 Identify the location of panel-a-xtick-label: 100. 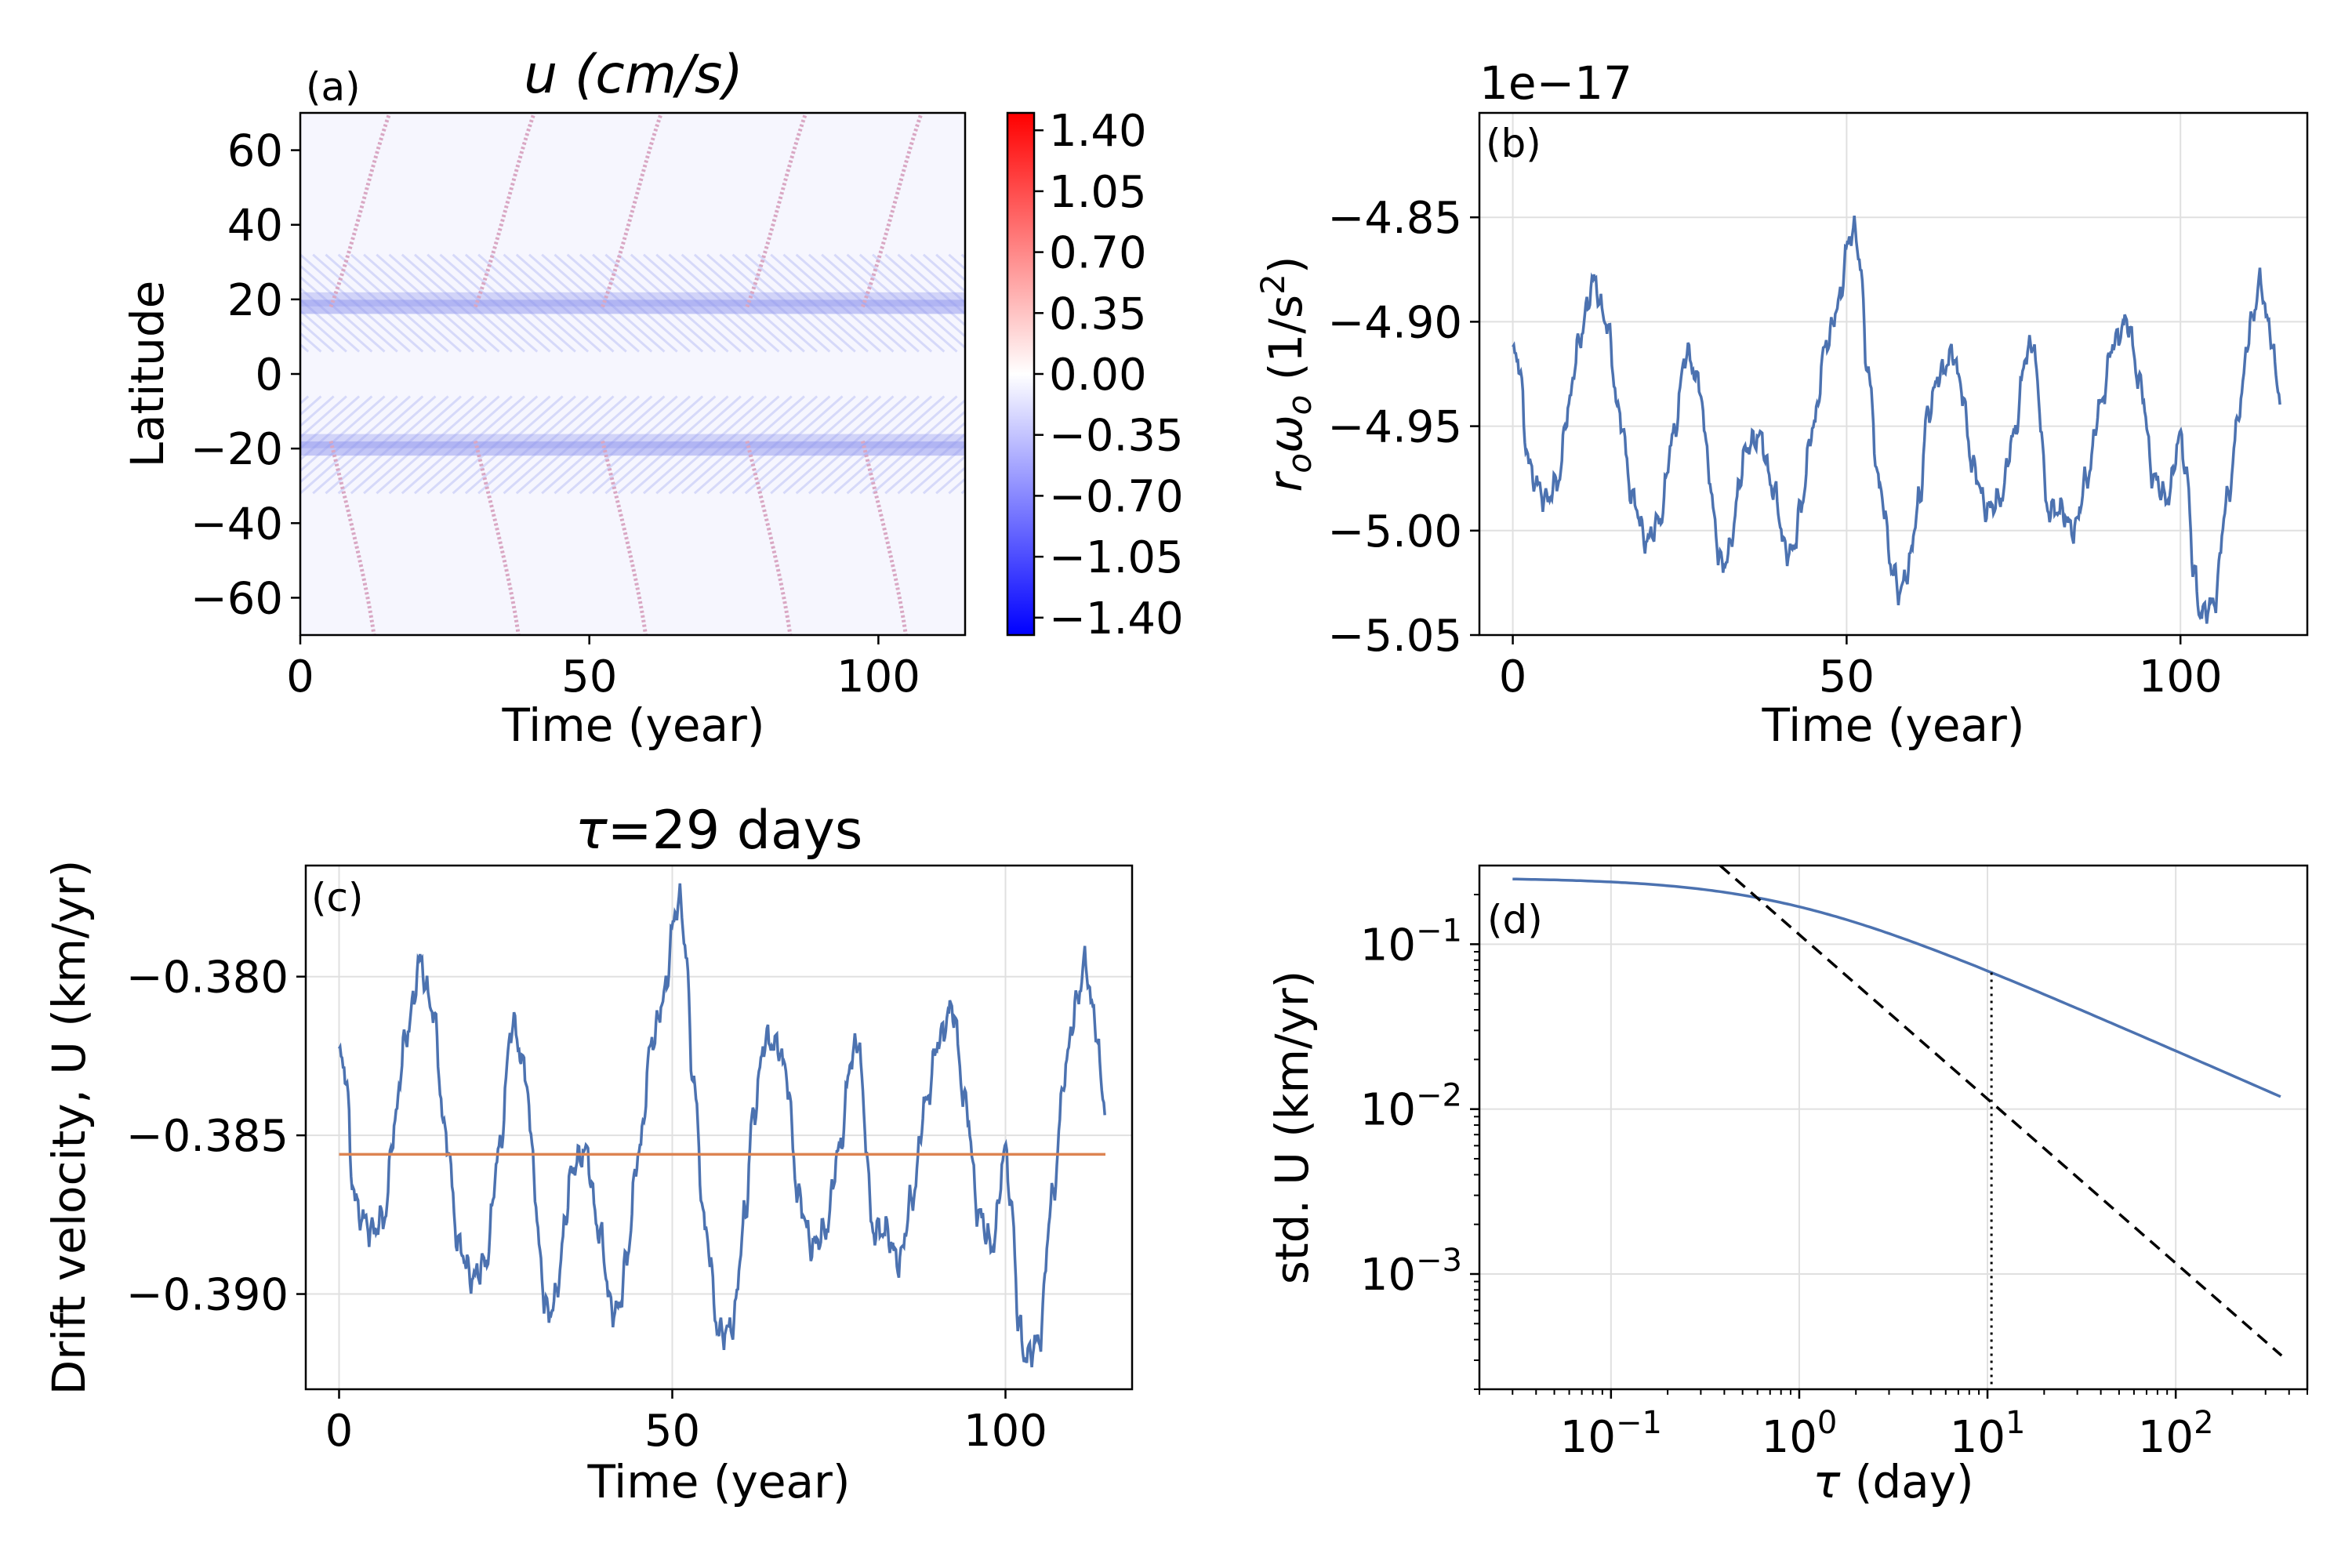
(878, 677).